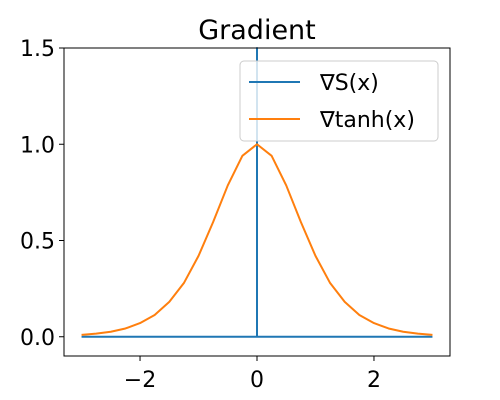 The image size is (500, 400). Describe the element at coordinates (37, 338) in the screenshot. I see `y-tick-label: 0.0` at that location.